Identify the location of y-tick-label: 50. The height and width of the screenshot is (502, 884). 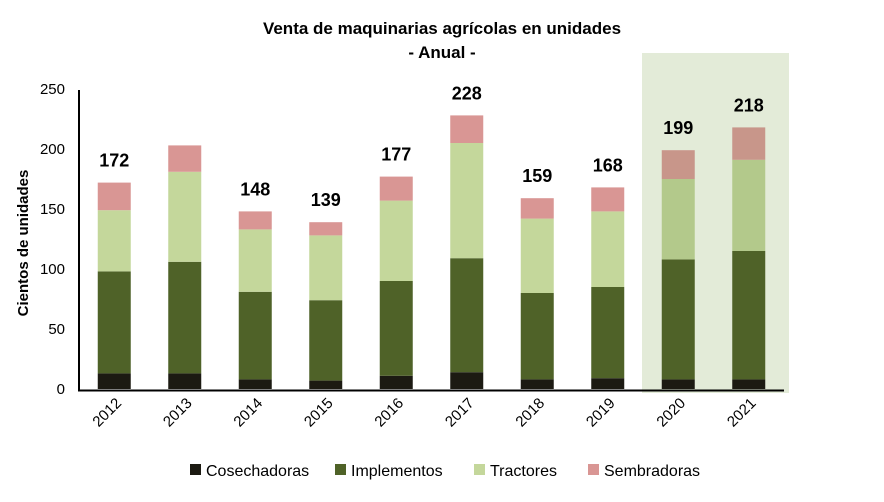
(56, 329).